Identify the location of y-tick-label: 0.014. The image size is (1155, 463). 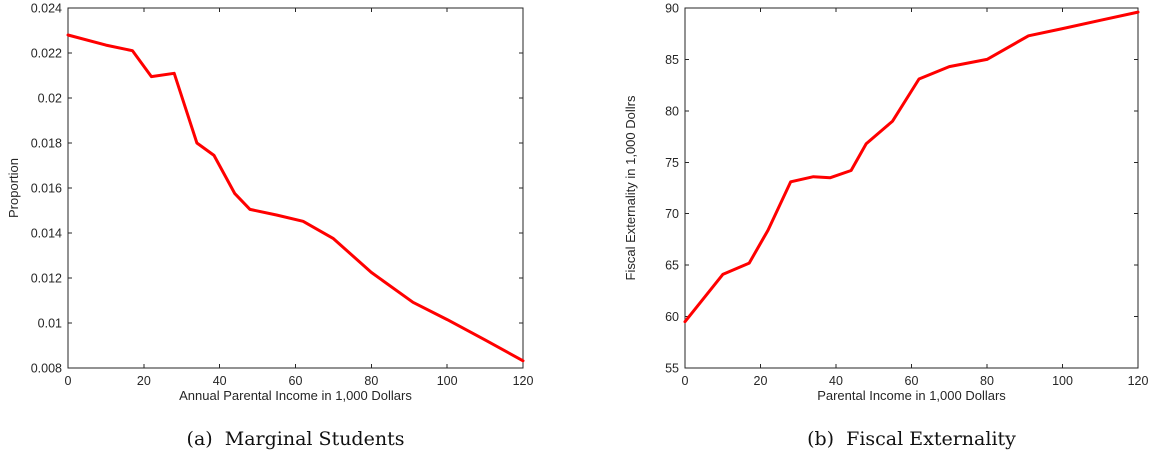
(46, 234).